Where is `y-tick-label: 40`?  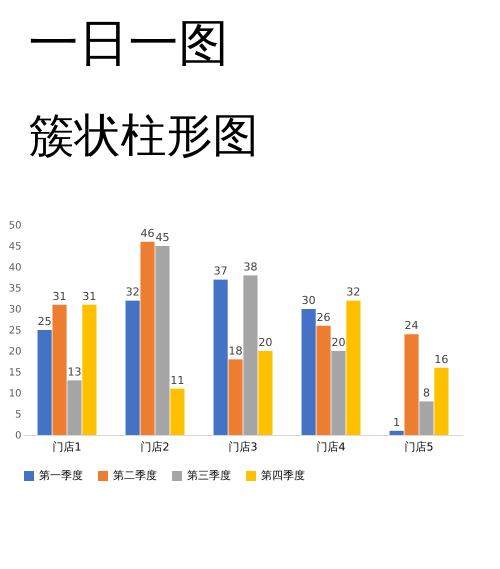
y-tick-label: 40 is located at coordinates (15, 268).